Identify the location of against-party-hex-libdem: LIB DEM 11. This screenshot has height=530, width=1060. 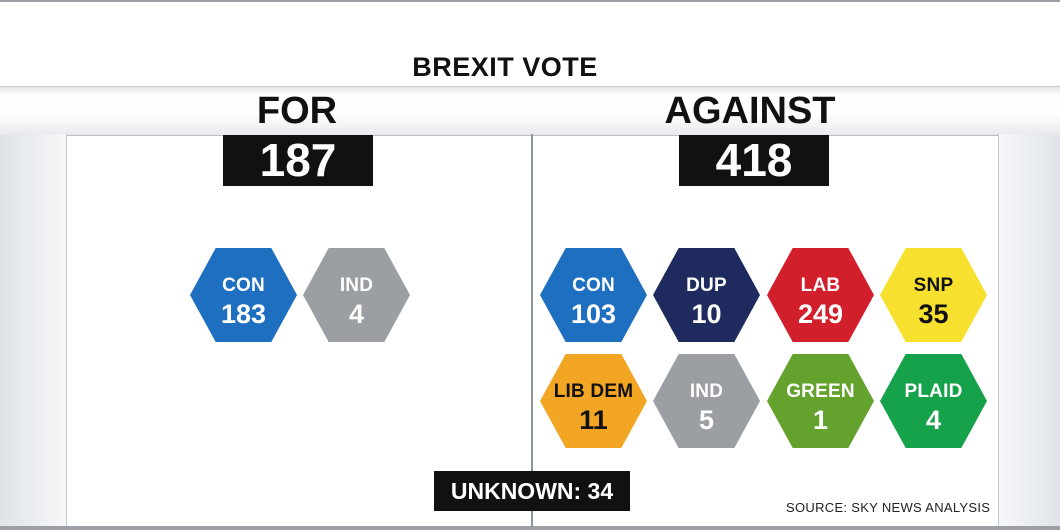
(593, 401).